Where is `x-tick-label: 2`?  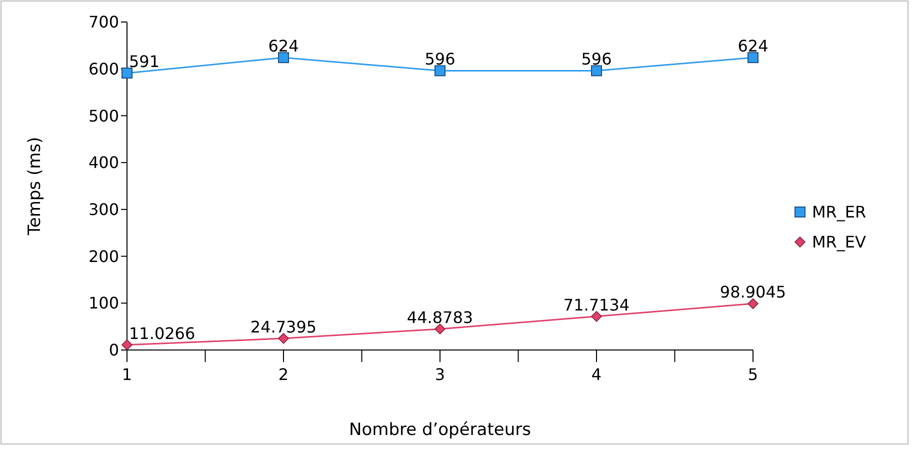 x-tick-label: 2 is located at coordinates (283, 374).